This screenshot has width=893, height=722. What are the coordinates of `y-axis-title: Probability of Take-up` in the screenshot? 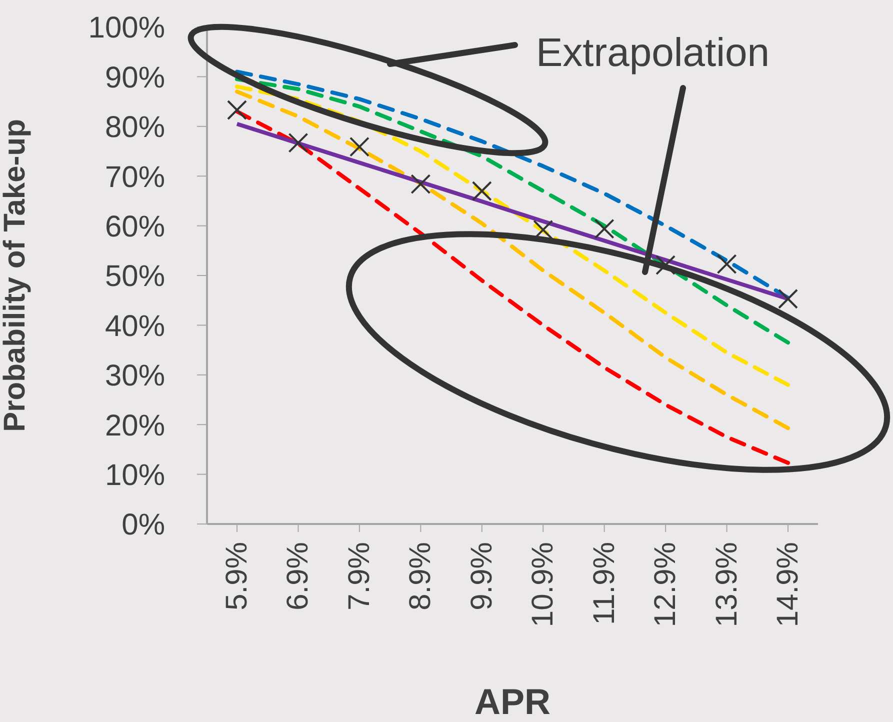 It's located at (16, 275).